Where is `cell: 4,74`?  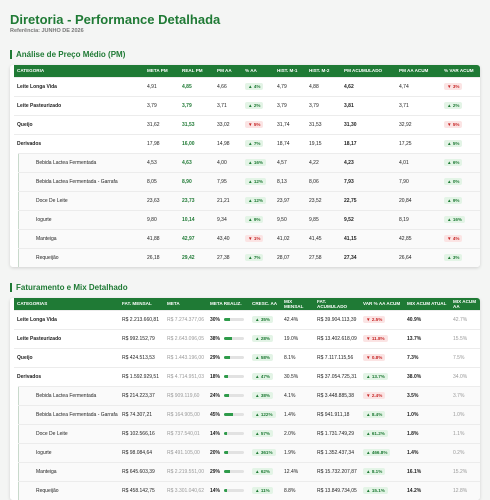 cell: 4,74 is located at coordinates (418, 86).